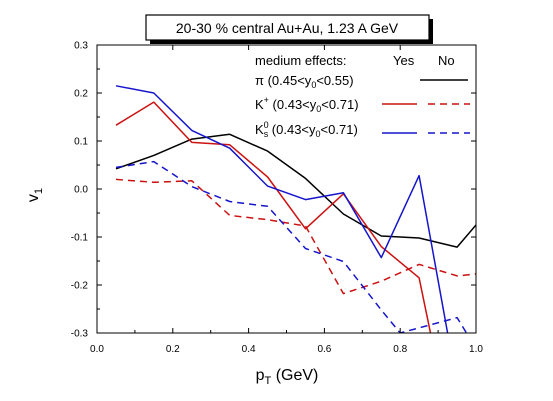 This screenshot has width=553, height=401. Describe the element at coordinates (173, 349) in the screenshot. I see `x-tick-label: 0.2` at that location.